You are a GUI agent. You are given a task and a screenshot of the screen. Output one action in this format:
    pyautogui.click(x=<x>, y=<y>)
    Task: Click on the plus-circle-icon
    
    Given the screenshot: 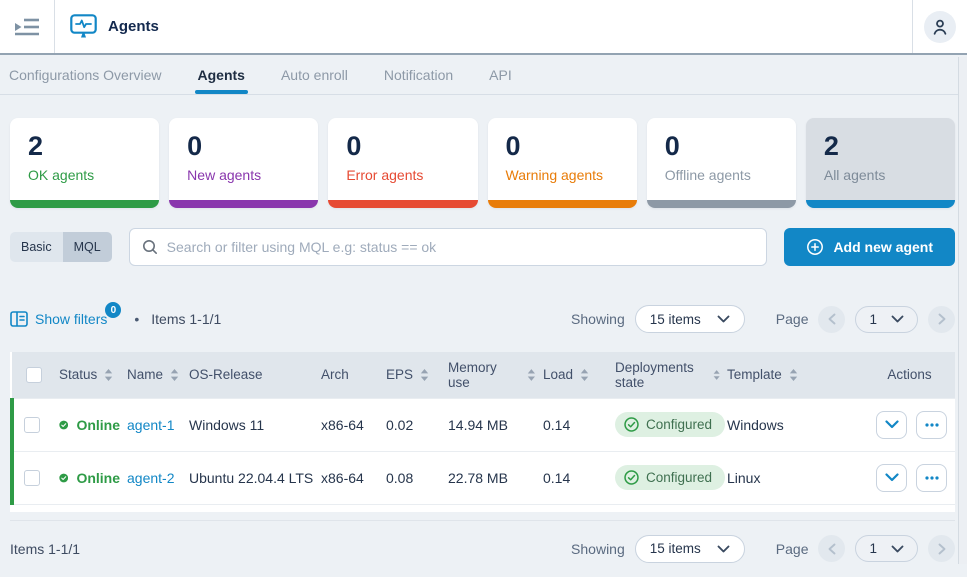 What is the action you would take?
    pyautogui.click(x=815, y=247)
    